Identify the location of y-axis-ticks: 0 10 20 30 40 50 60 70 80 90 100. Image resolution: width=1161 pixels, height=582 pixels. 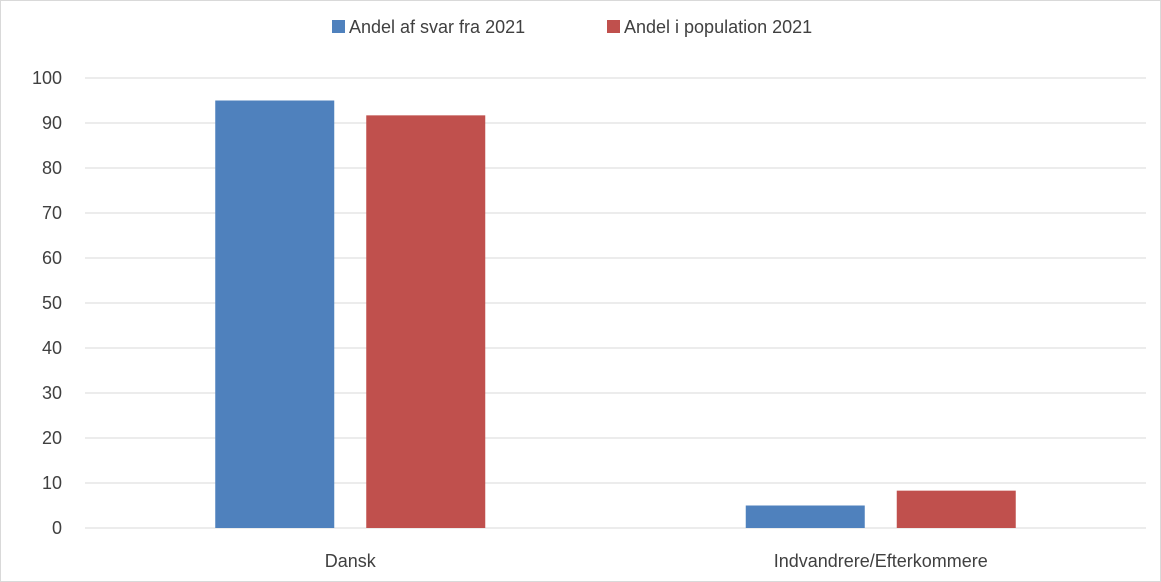
(47, 303).